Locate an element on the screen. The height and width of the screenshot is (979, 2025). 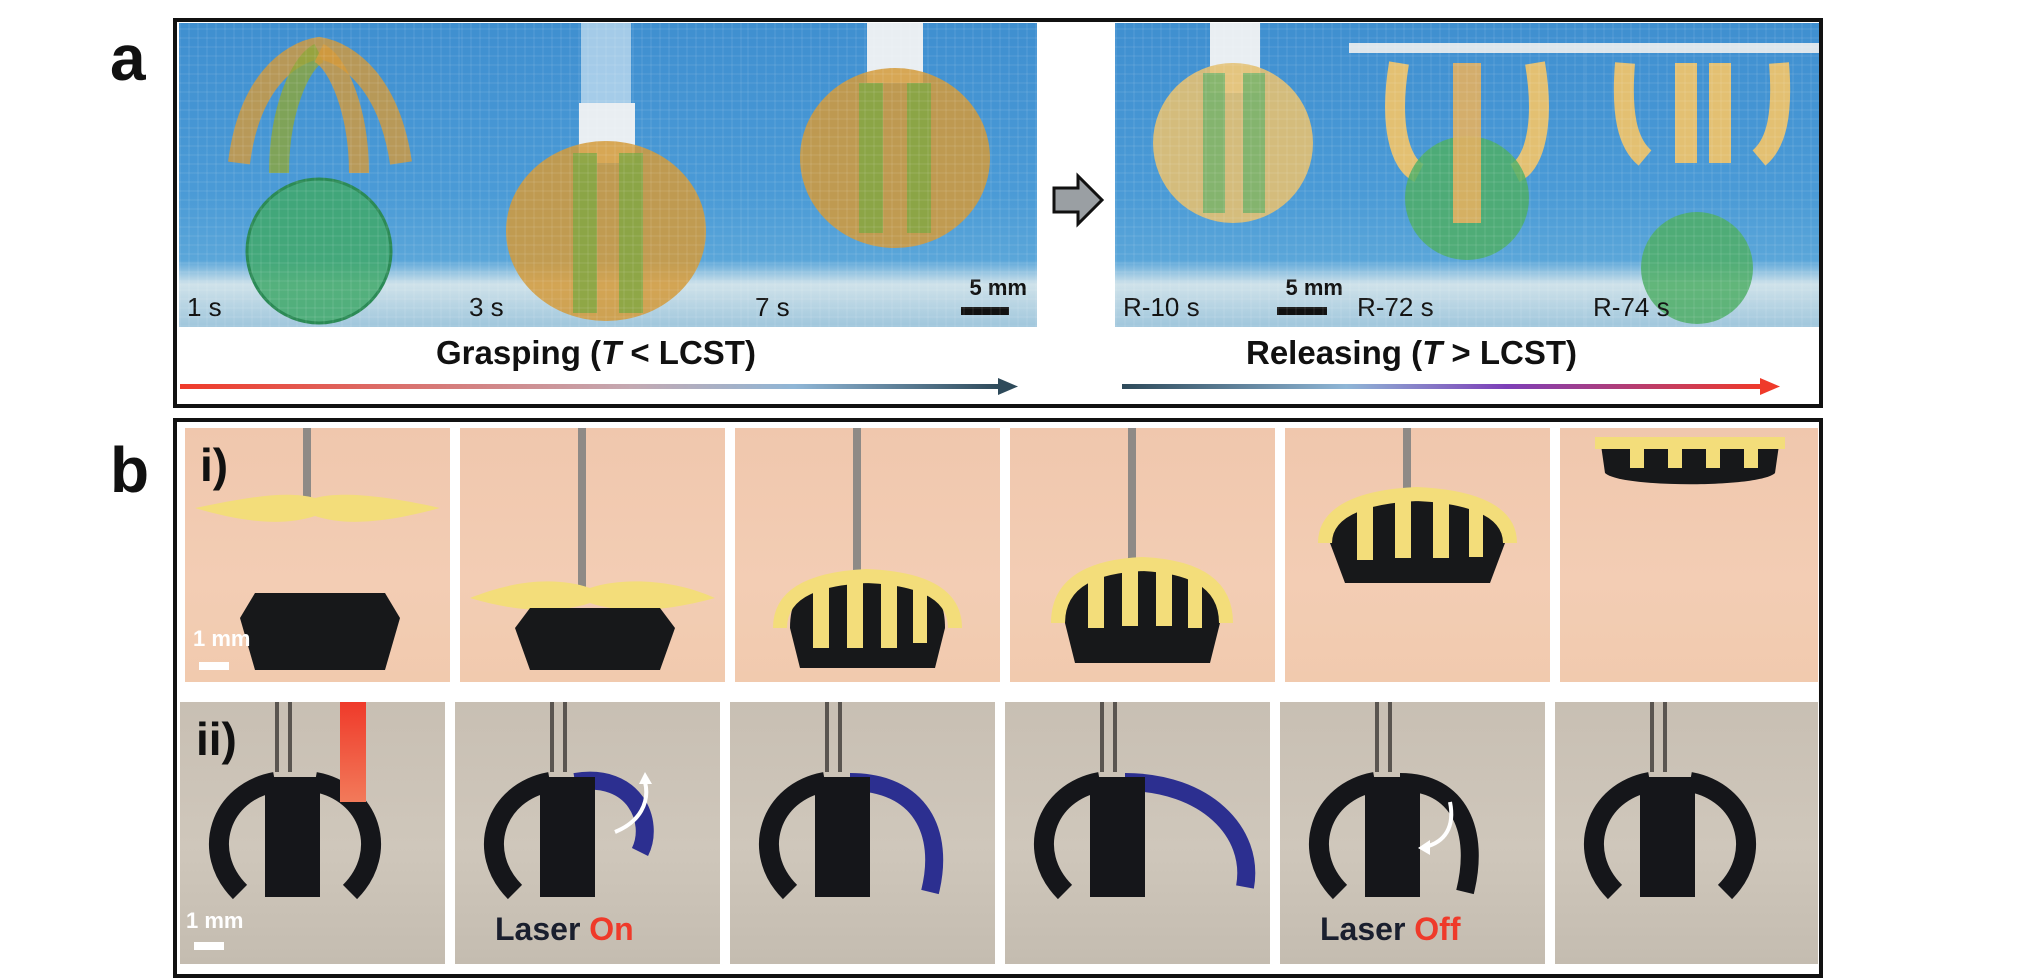
releasing-temperature-arrow is located at coordinates (1451, 386).